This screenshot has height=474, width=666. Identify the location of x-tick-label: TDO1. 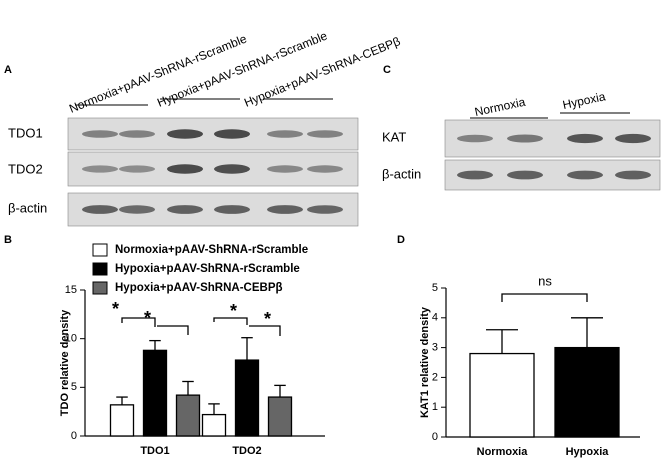
(154, 451).